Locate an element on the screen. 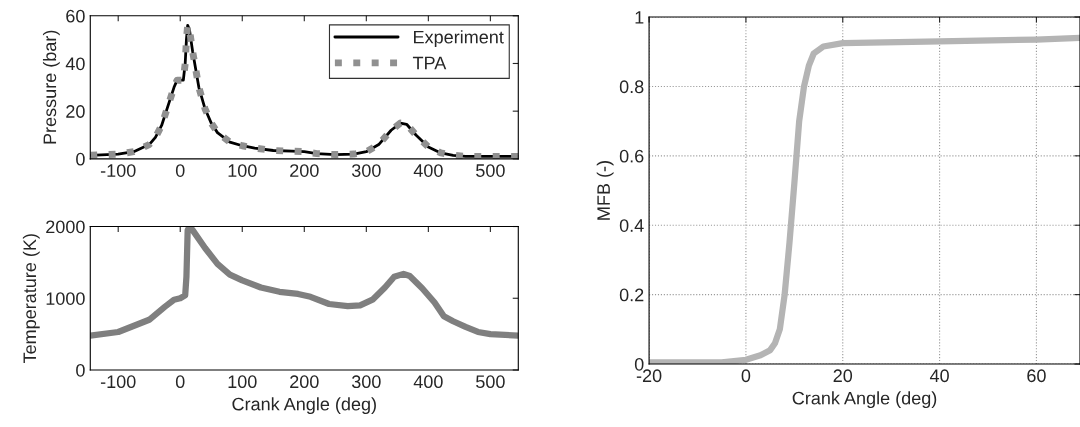 This screenshot has height=427, width=1080. legend-label: TPA is located at coordinates (429, 63).